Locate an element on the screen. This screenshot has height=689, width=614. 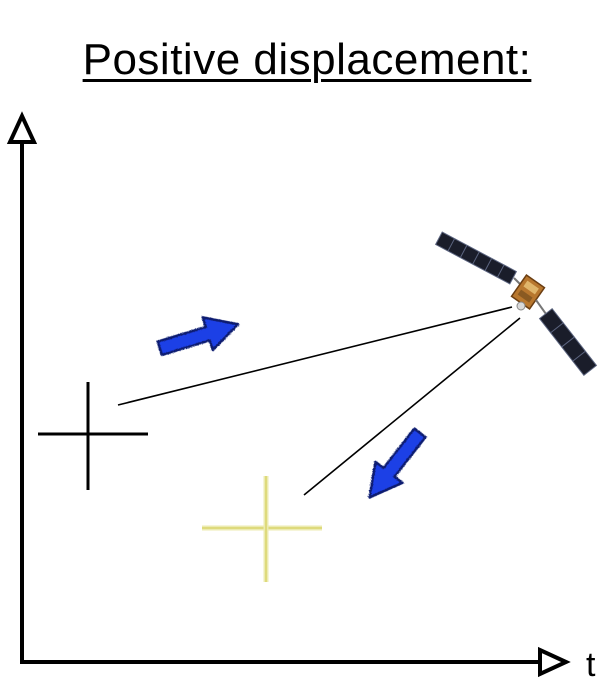
diagram-title: Positive displacement: is located at coordinates (307, 59).